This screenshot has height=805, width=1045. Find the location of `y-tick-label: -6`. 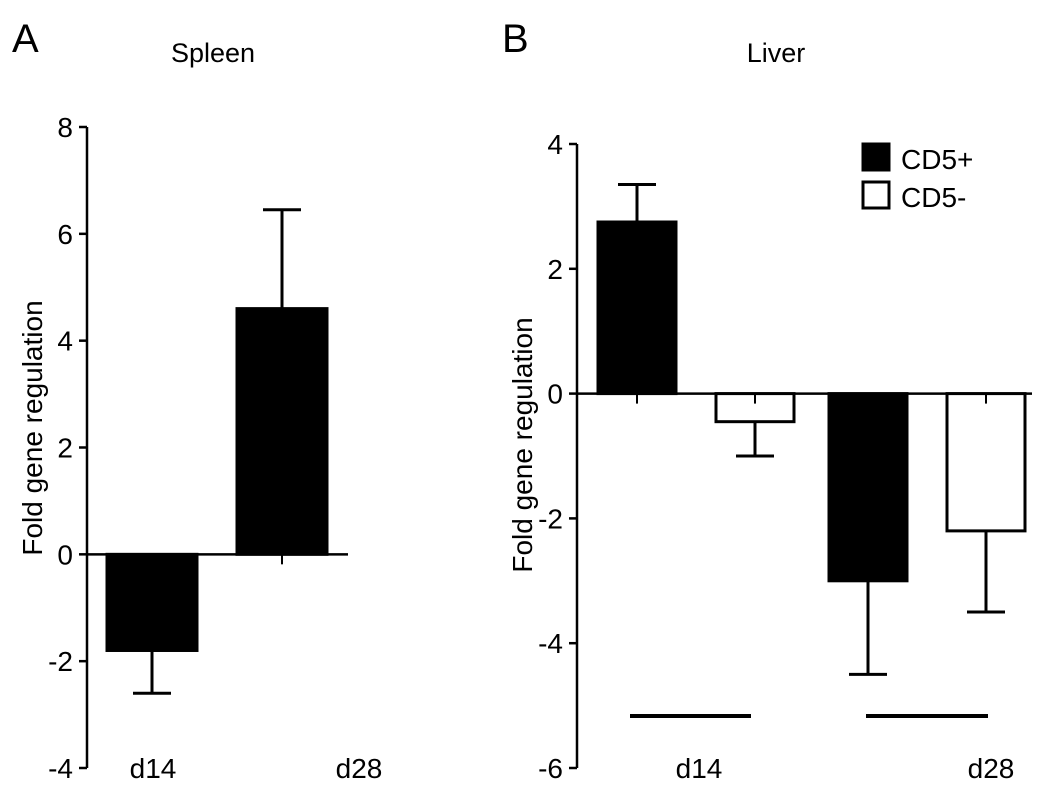

y-tick-label: -6 is located at coordinates (550, 768).